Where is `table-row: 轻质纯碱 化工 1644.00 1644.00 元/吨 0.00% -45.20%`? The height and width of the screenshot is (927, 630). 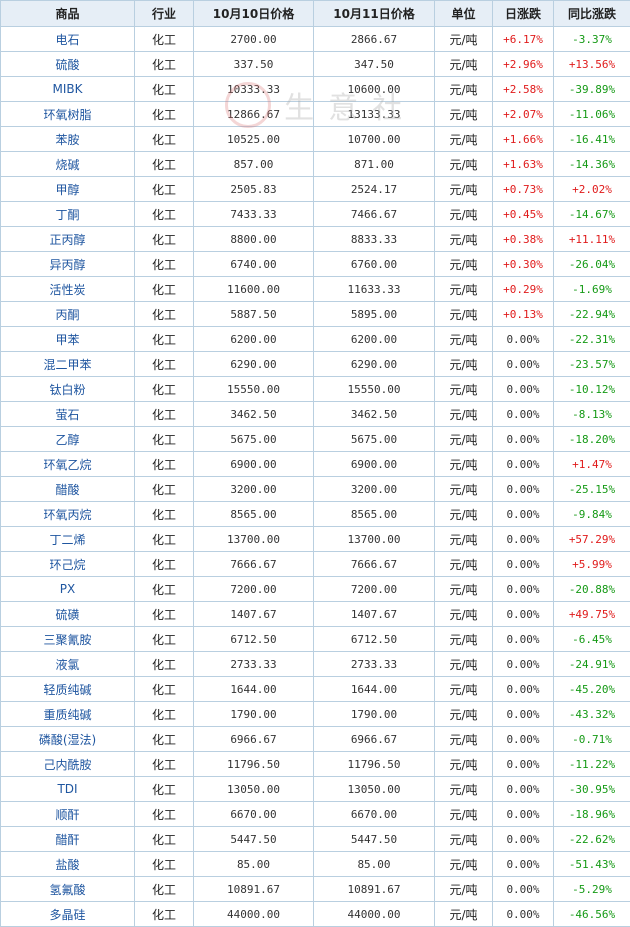 table-row: 轻质纯碱 化工 1644.00 1644.00 元/吨 0.00% -45.20% is located at coordinates (315, 689).